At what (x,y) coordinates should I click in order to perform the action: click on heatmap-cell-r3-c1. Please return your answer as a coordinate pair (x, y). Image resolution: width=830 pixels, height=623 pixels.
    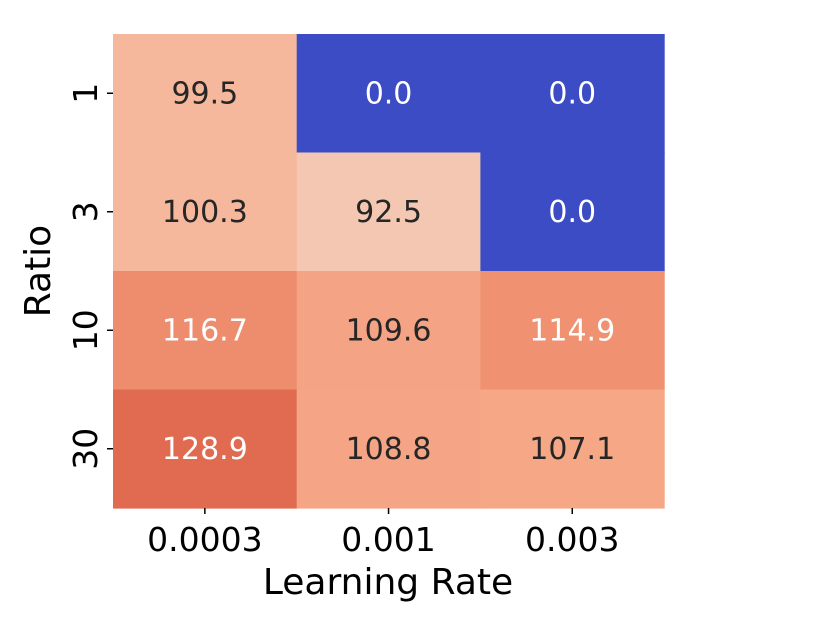
    Looking at the image, I should click on (388, 449).